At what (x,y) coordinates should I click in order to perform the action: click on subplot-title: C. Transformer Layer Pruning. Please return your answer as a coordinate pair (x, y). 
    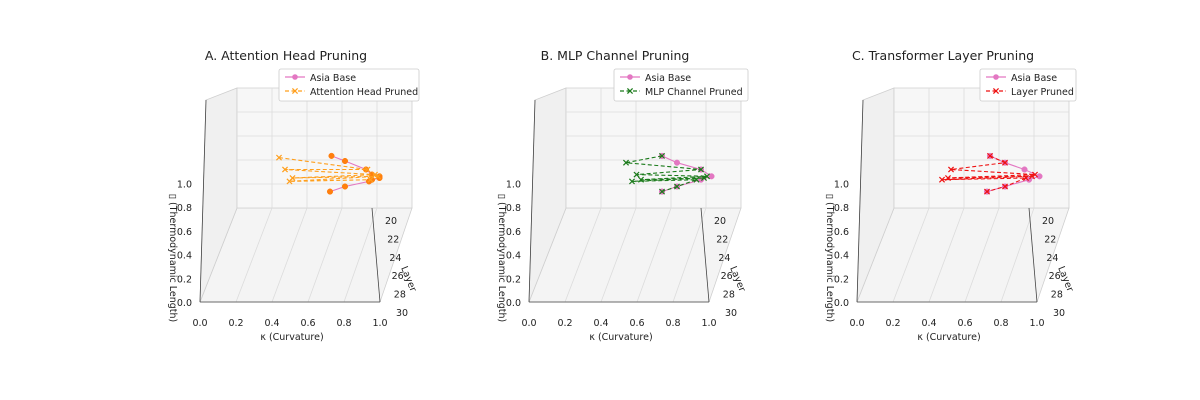
    Looking at the image, I should click on (943, 55).